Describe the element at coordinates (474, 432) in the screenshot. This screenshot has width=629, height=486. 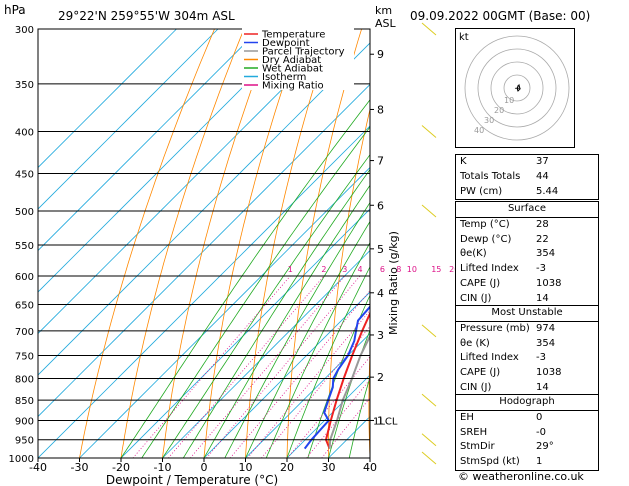
I see `hodo-label: SREH` at that location.